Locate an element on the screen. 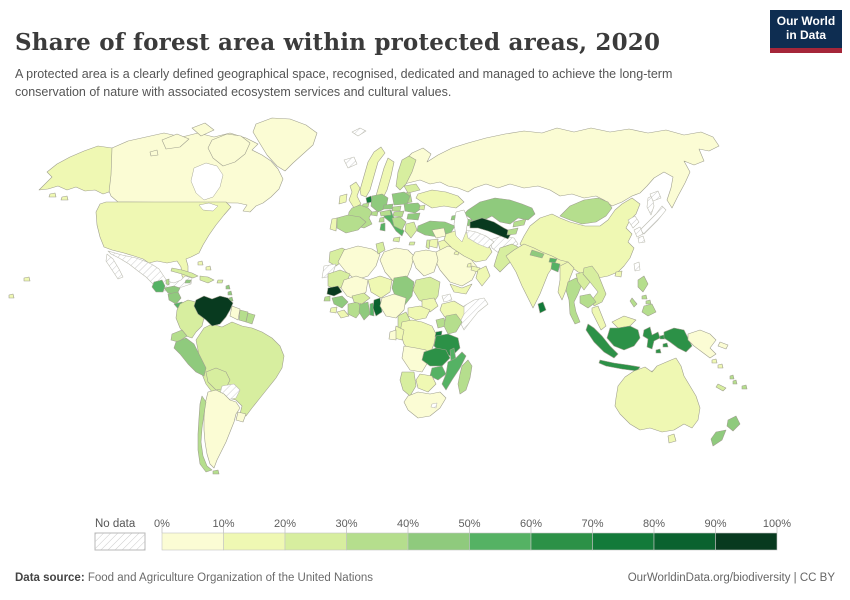 Image resolution: width=850 pixels, height=600 pixels. country-bolivia is located at coordinates (218, 379).